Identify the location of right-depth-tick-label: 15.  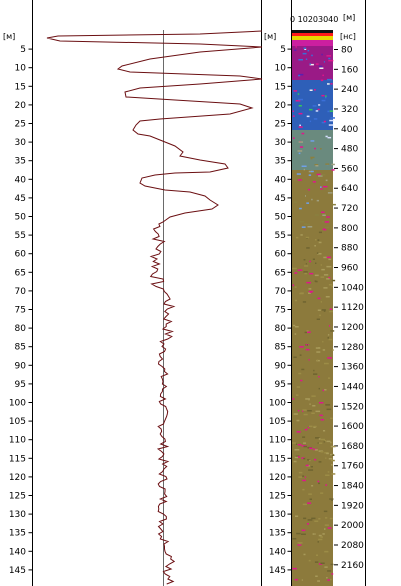
(280, 87).